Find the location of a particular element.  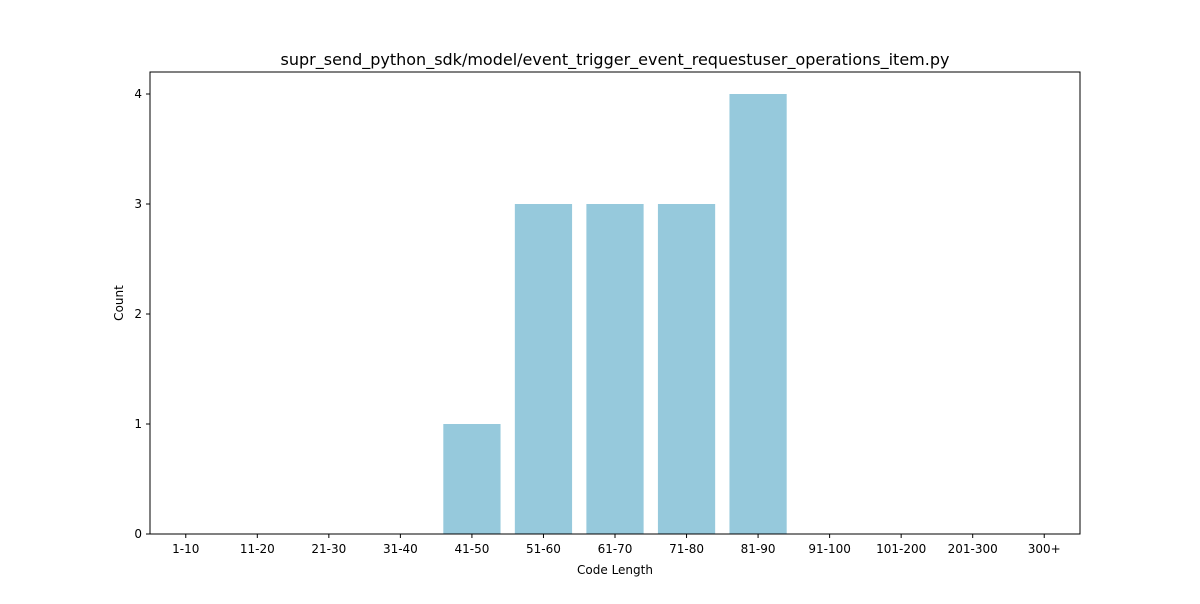

x-axis-tick-label: 51-60 is located at coordinates (543, 549).